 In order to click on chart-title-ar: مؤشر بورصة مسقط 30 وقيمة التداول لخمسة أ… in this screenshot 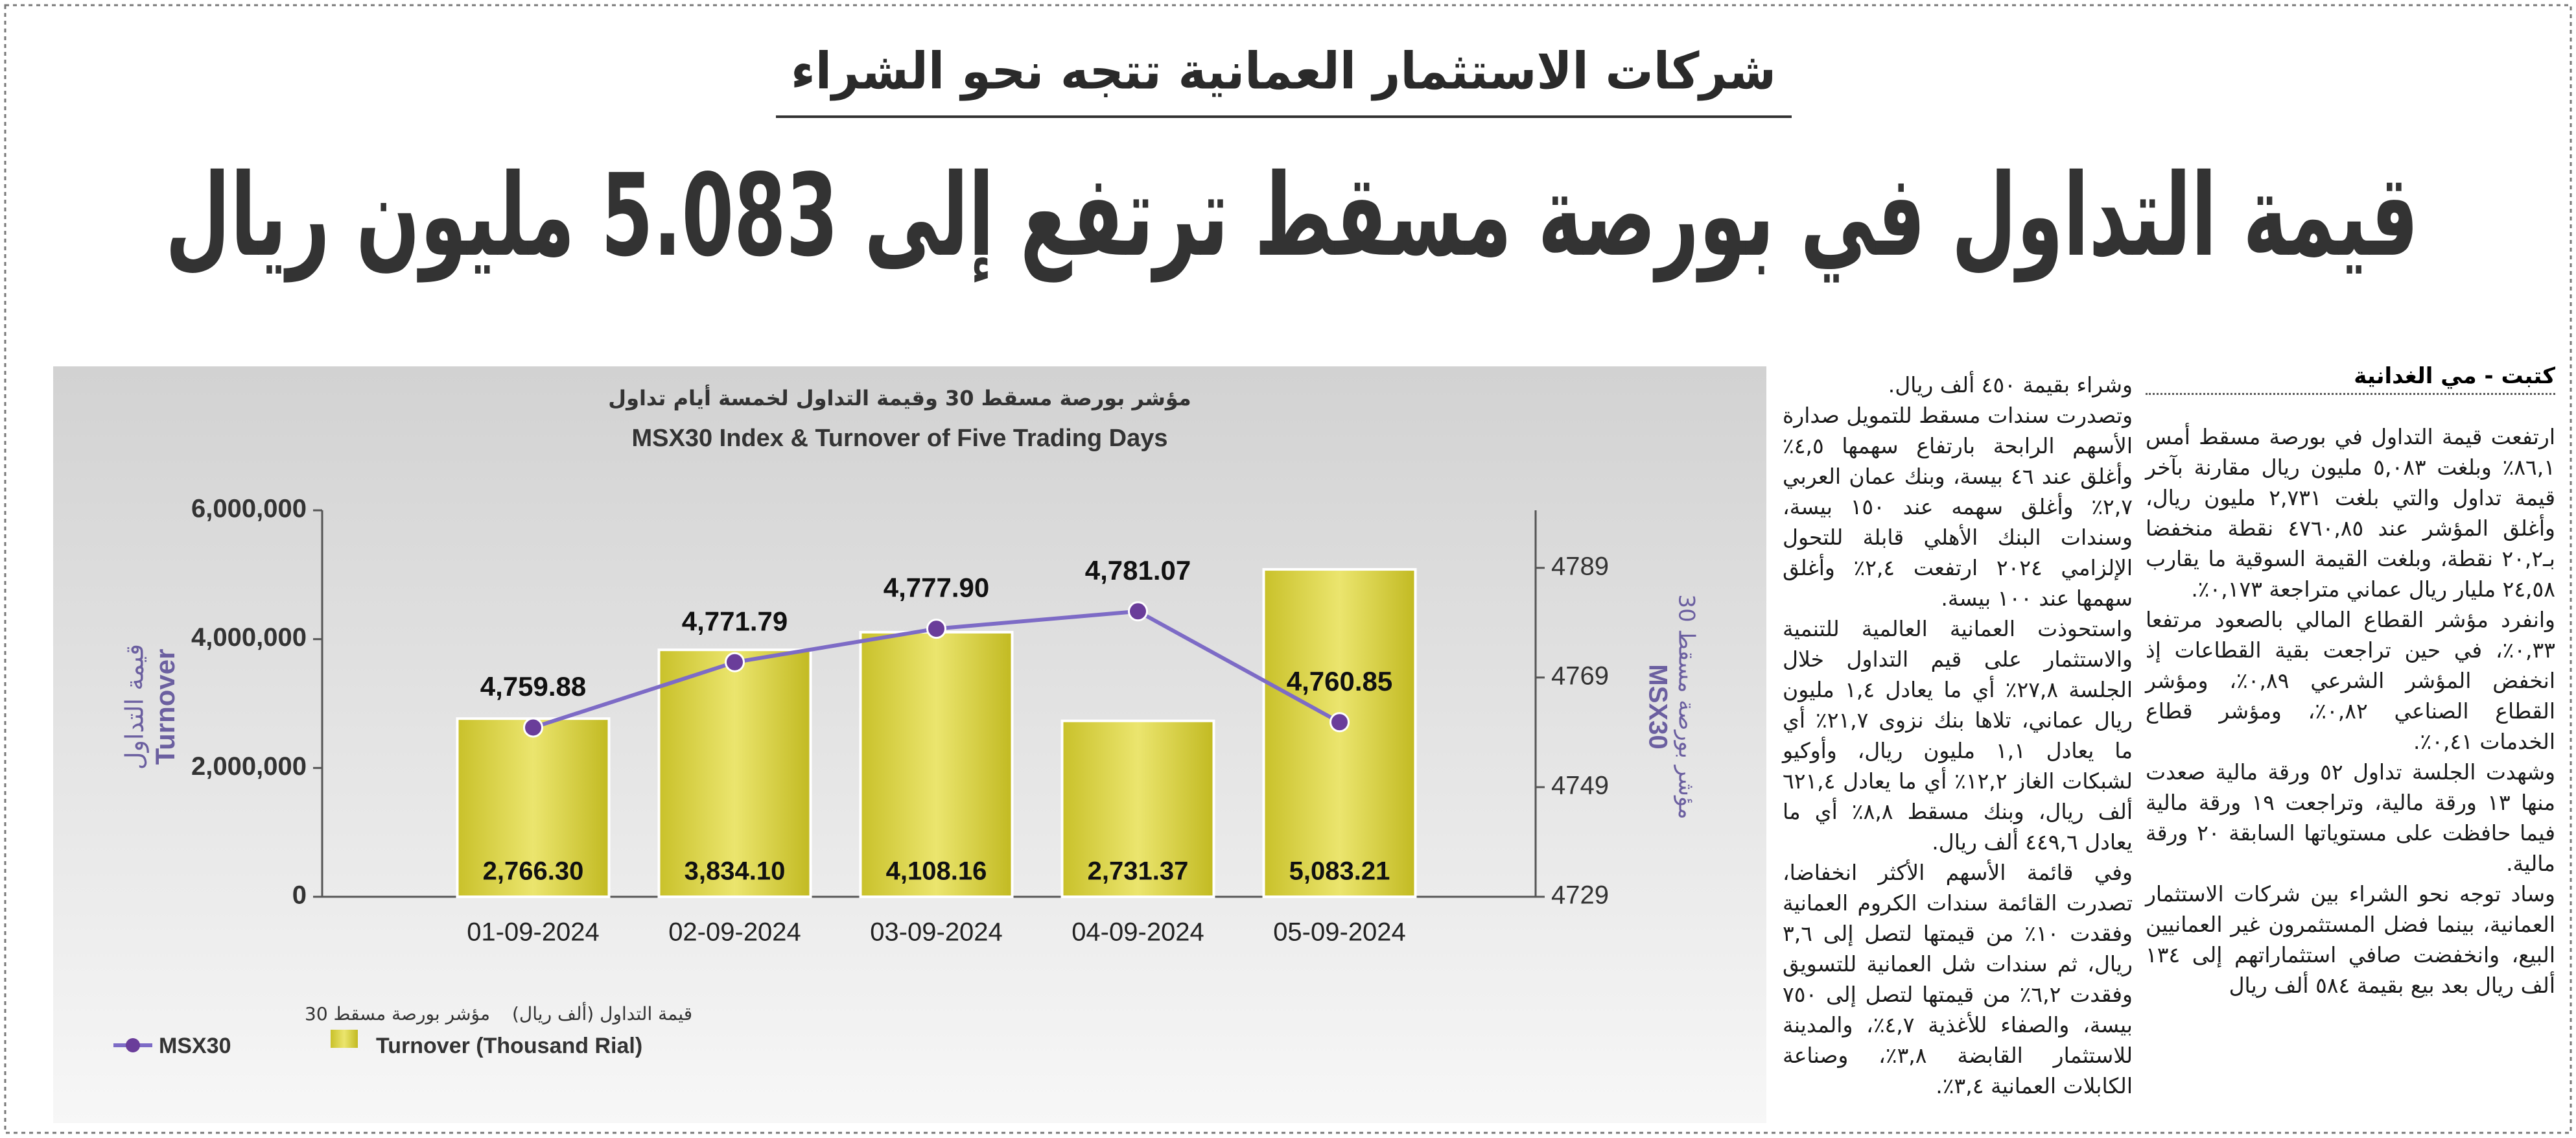, I will do `click(899, 397)`.